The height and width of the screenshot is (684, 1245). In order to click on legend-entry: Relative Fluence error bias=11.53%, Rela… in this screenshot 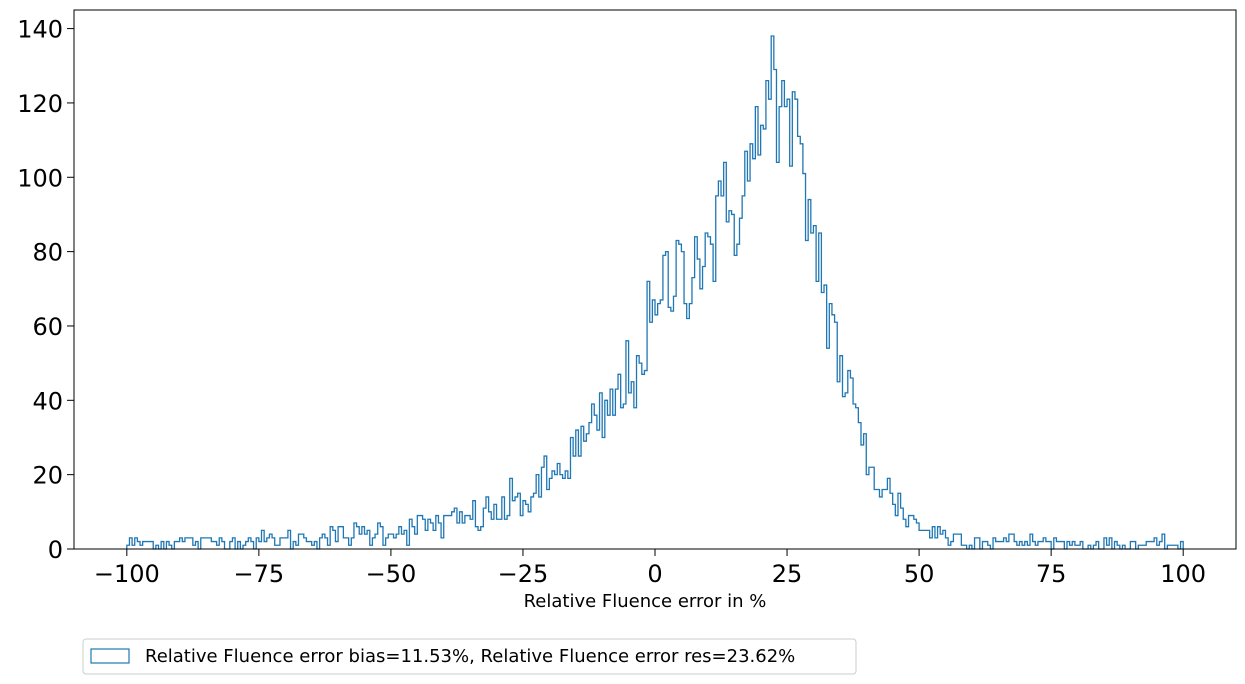, I will do `click(470, 656)`.